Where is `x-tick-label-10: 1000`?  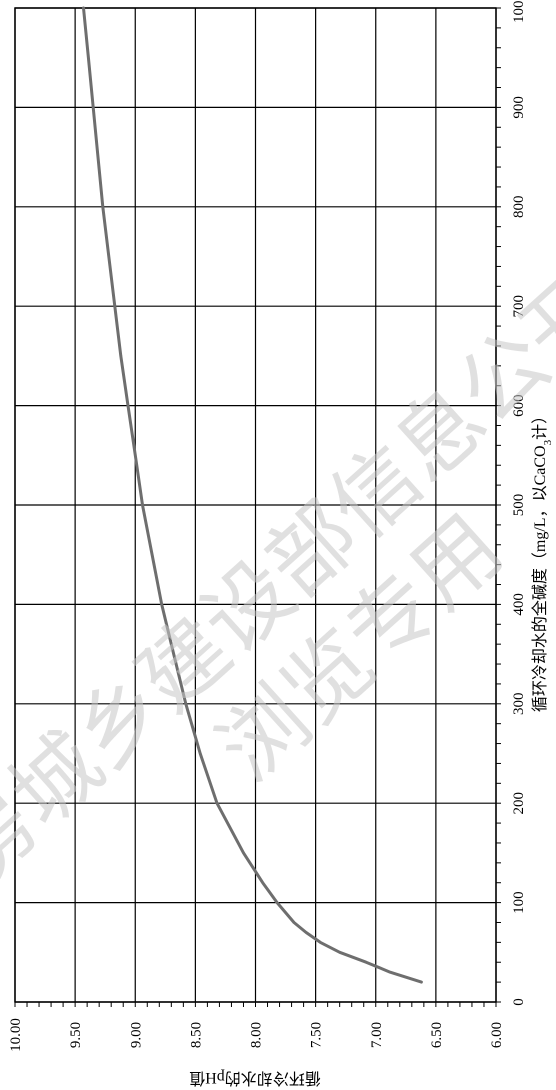
x-tick-label-10: 1000 is located at coordinates (519, 11).